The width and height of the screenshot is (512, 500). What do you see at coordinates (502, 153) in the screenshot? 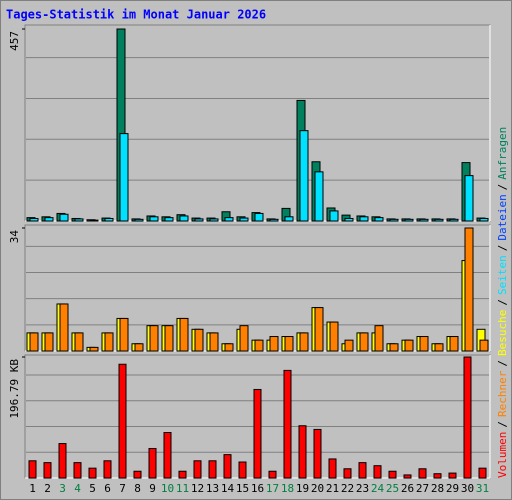
I see `legend-entry: Anfragen` at bounding box center [502, 153].